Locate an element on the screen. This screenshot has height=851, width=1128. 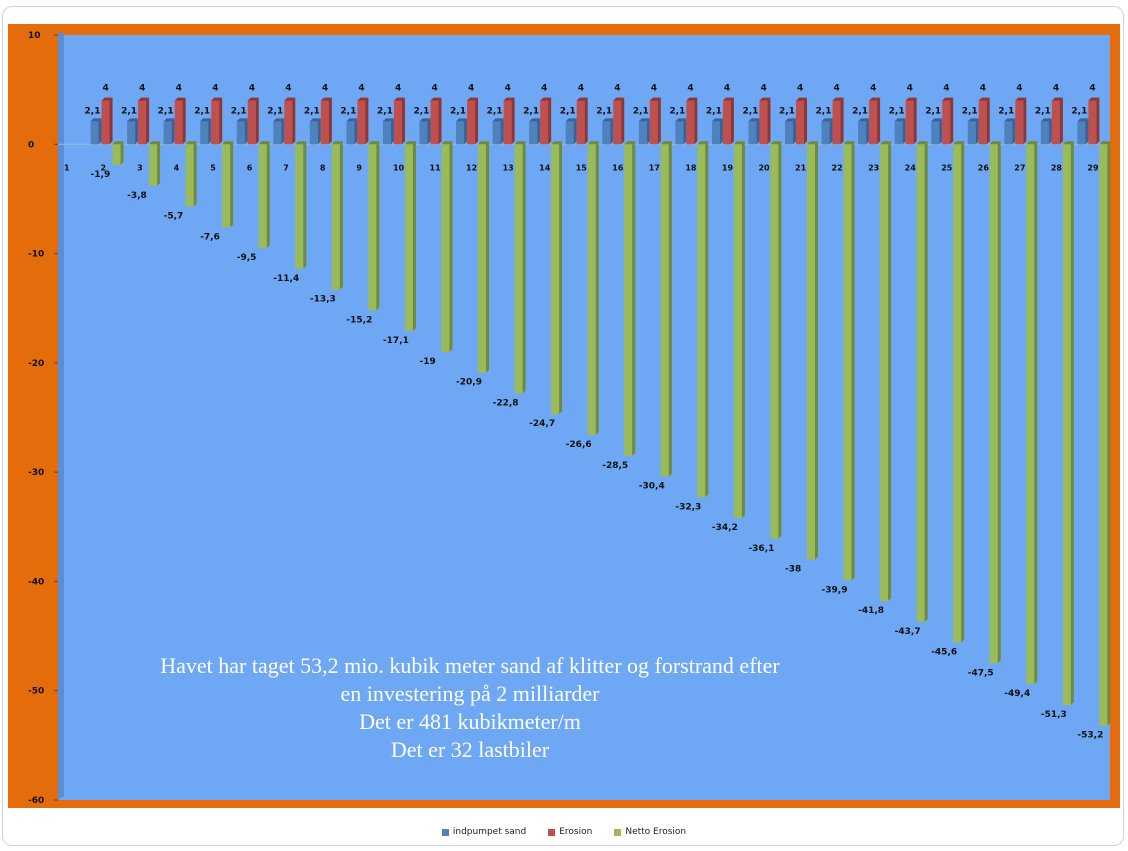
legend-swatch-netto-erosion is located at coordinates (618, 832).